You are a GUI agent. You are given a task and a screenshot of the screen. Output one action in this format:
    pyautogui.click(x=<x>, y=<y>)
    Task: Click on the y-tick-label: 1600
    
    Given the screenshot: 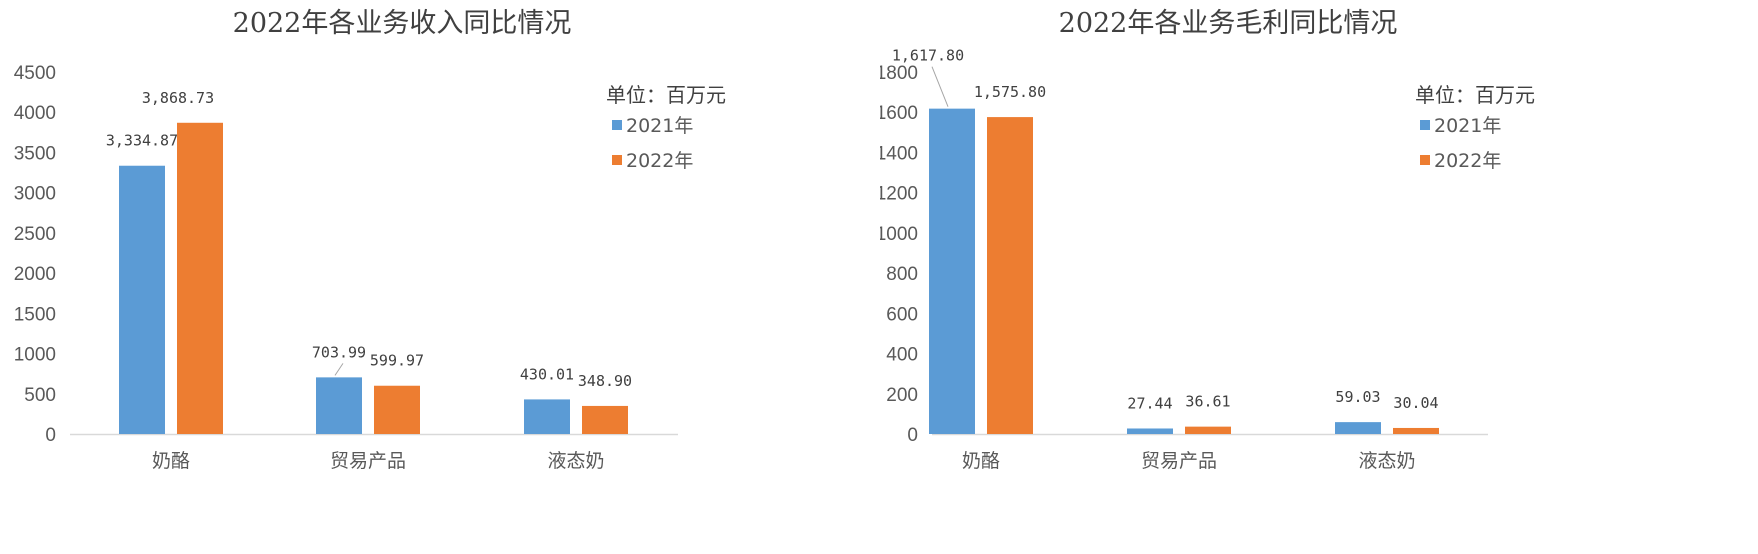 What is the action you would take?
    pyautogui.click(x=899, y=113)
    